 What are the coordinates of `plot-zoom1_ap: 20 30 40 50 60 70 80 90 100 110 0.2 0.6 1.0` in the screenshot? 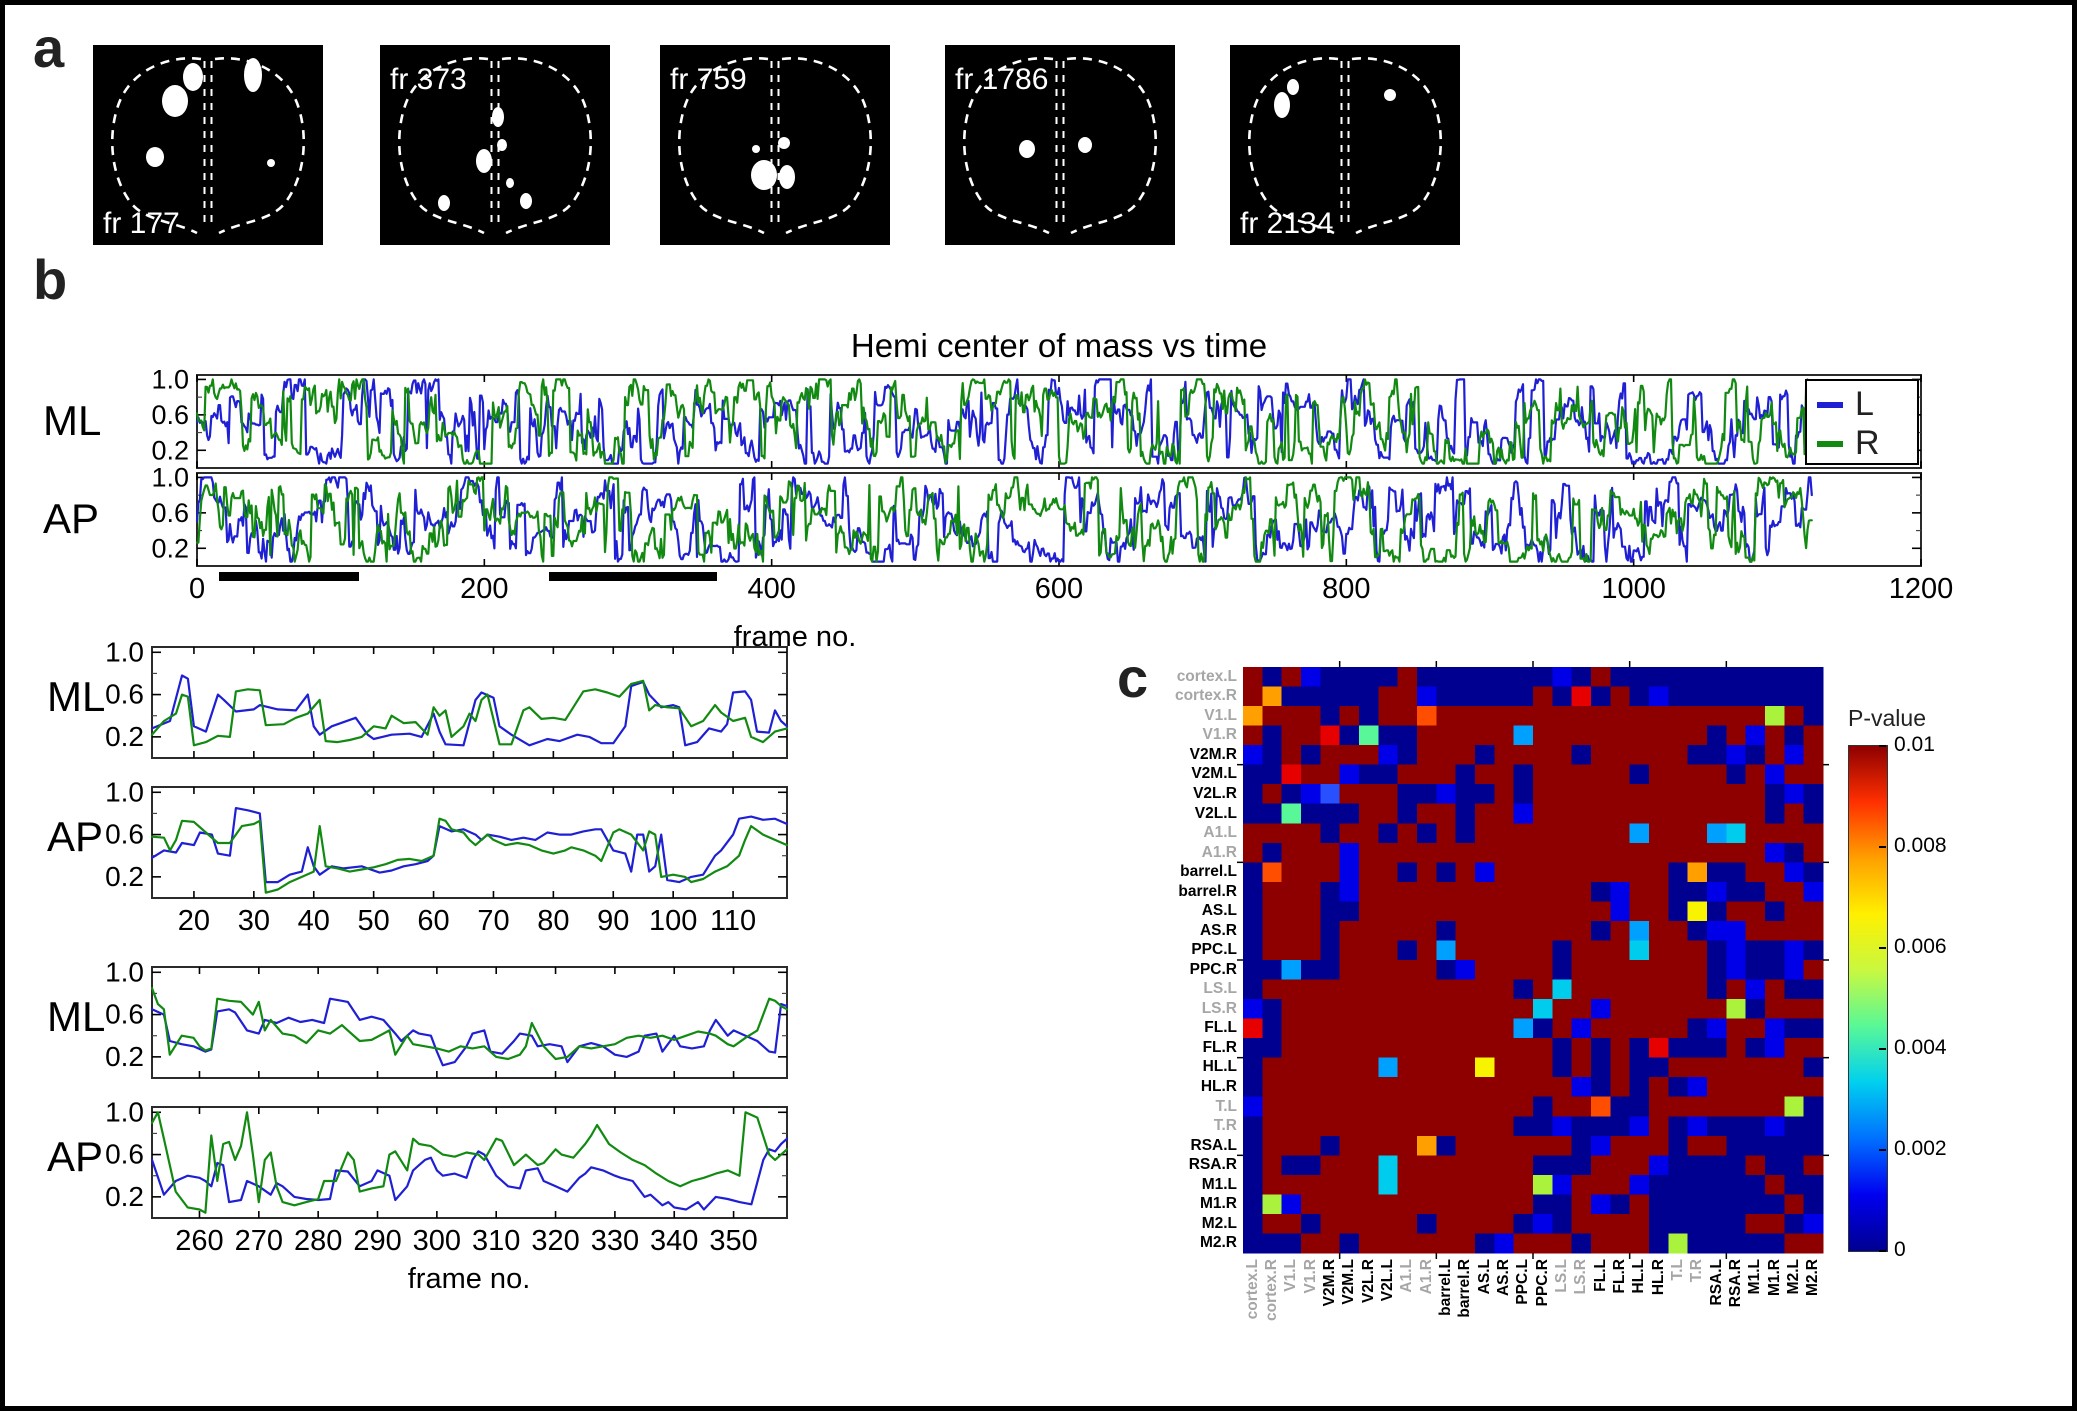 It's located at (447, 856).